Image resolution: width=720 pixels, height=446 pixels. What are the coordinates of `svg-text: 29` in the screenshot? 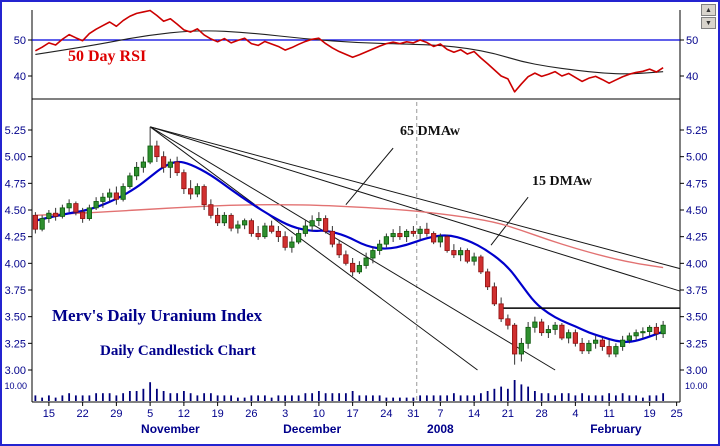 It's located at (116, 414).